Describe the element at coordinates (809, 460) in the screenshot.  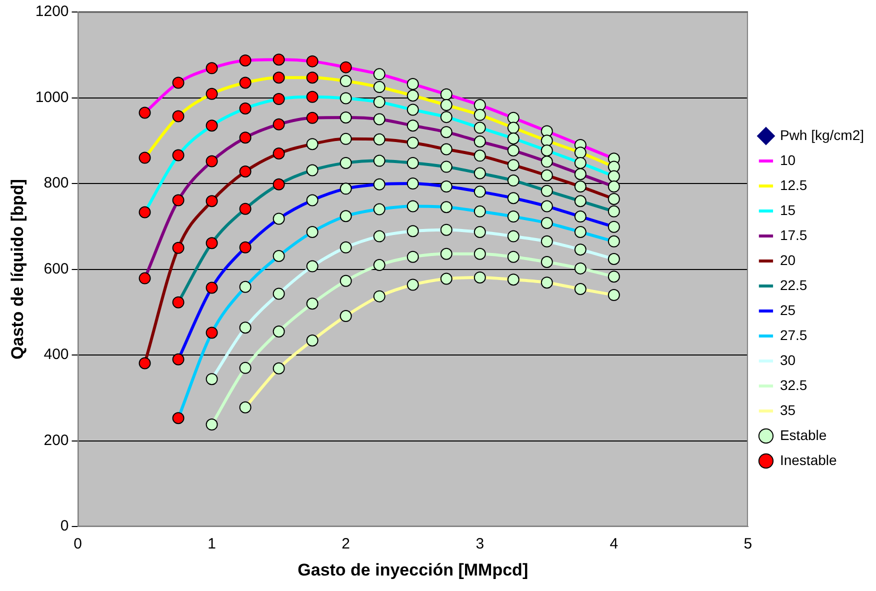
I see `legend-label: Inestable` at that location.